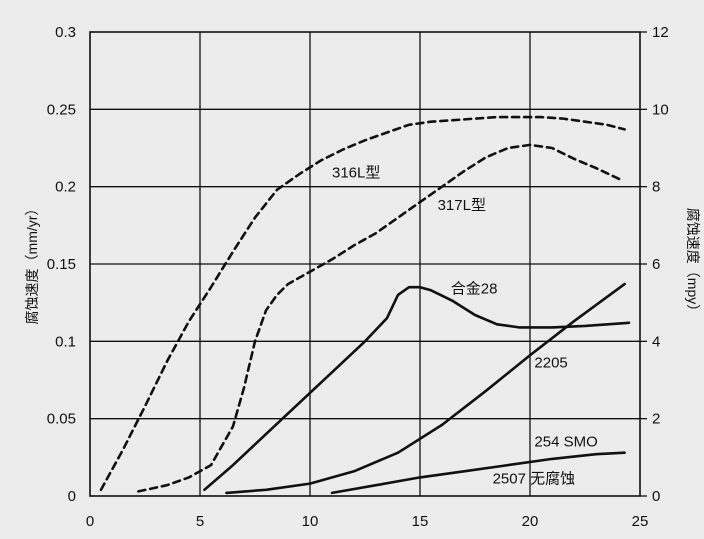  I want to click on y2-tick-label: 2, so click(656, 419).